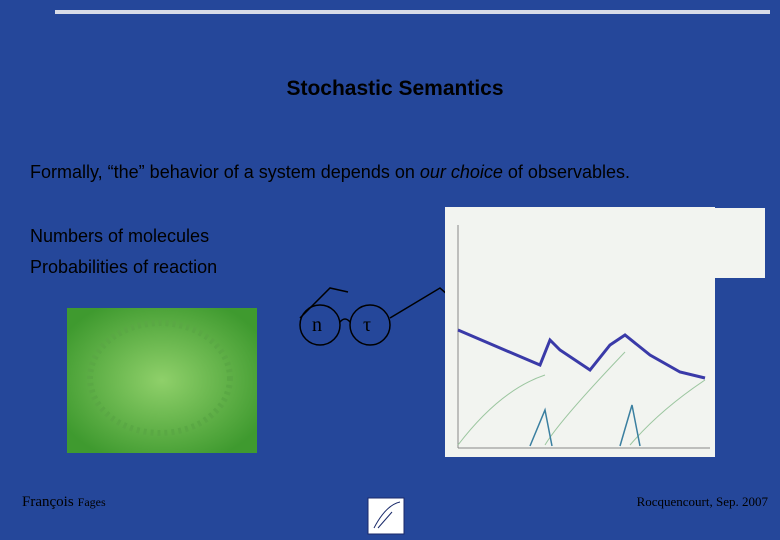  I want to click on footer-author: François Fages, so click(64, 502).